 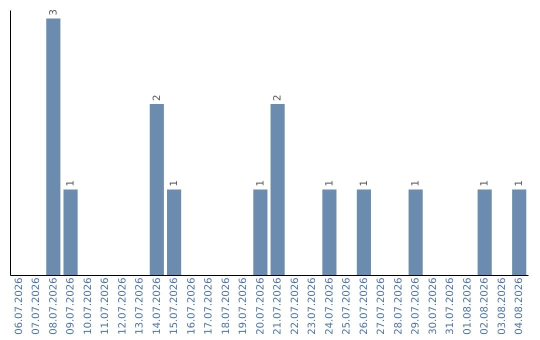 What do you see at coordinates (260, 306) in the screenshot?
I see `x-tick-label: 20.07.2026` at bounding box center [260, 306].